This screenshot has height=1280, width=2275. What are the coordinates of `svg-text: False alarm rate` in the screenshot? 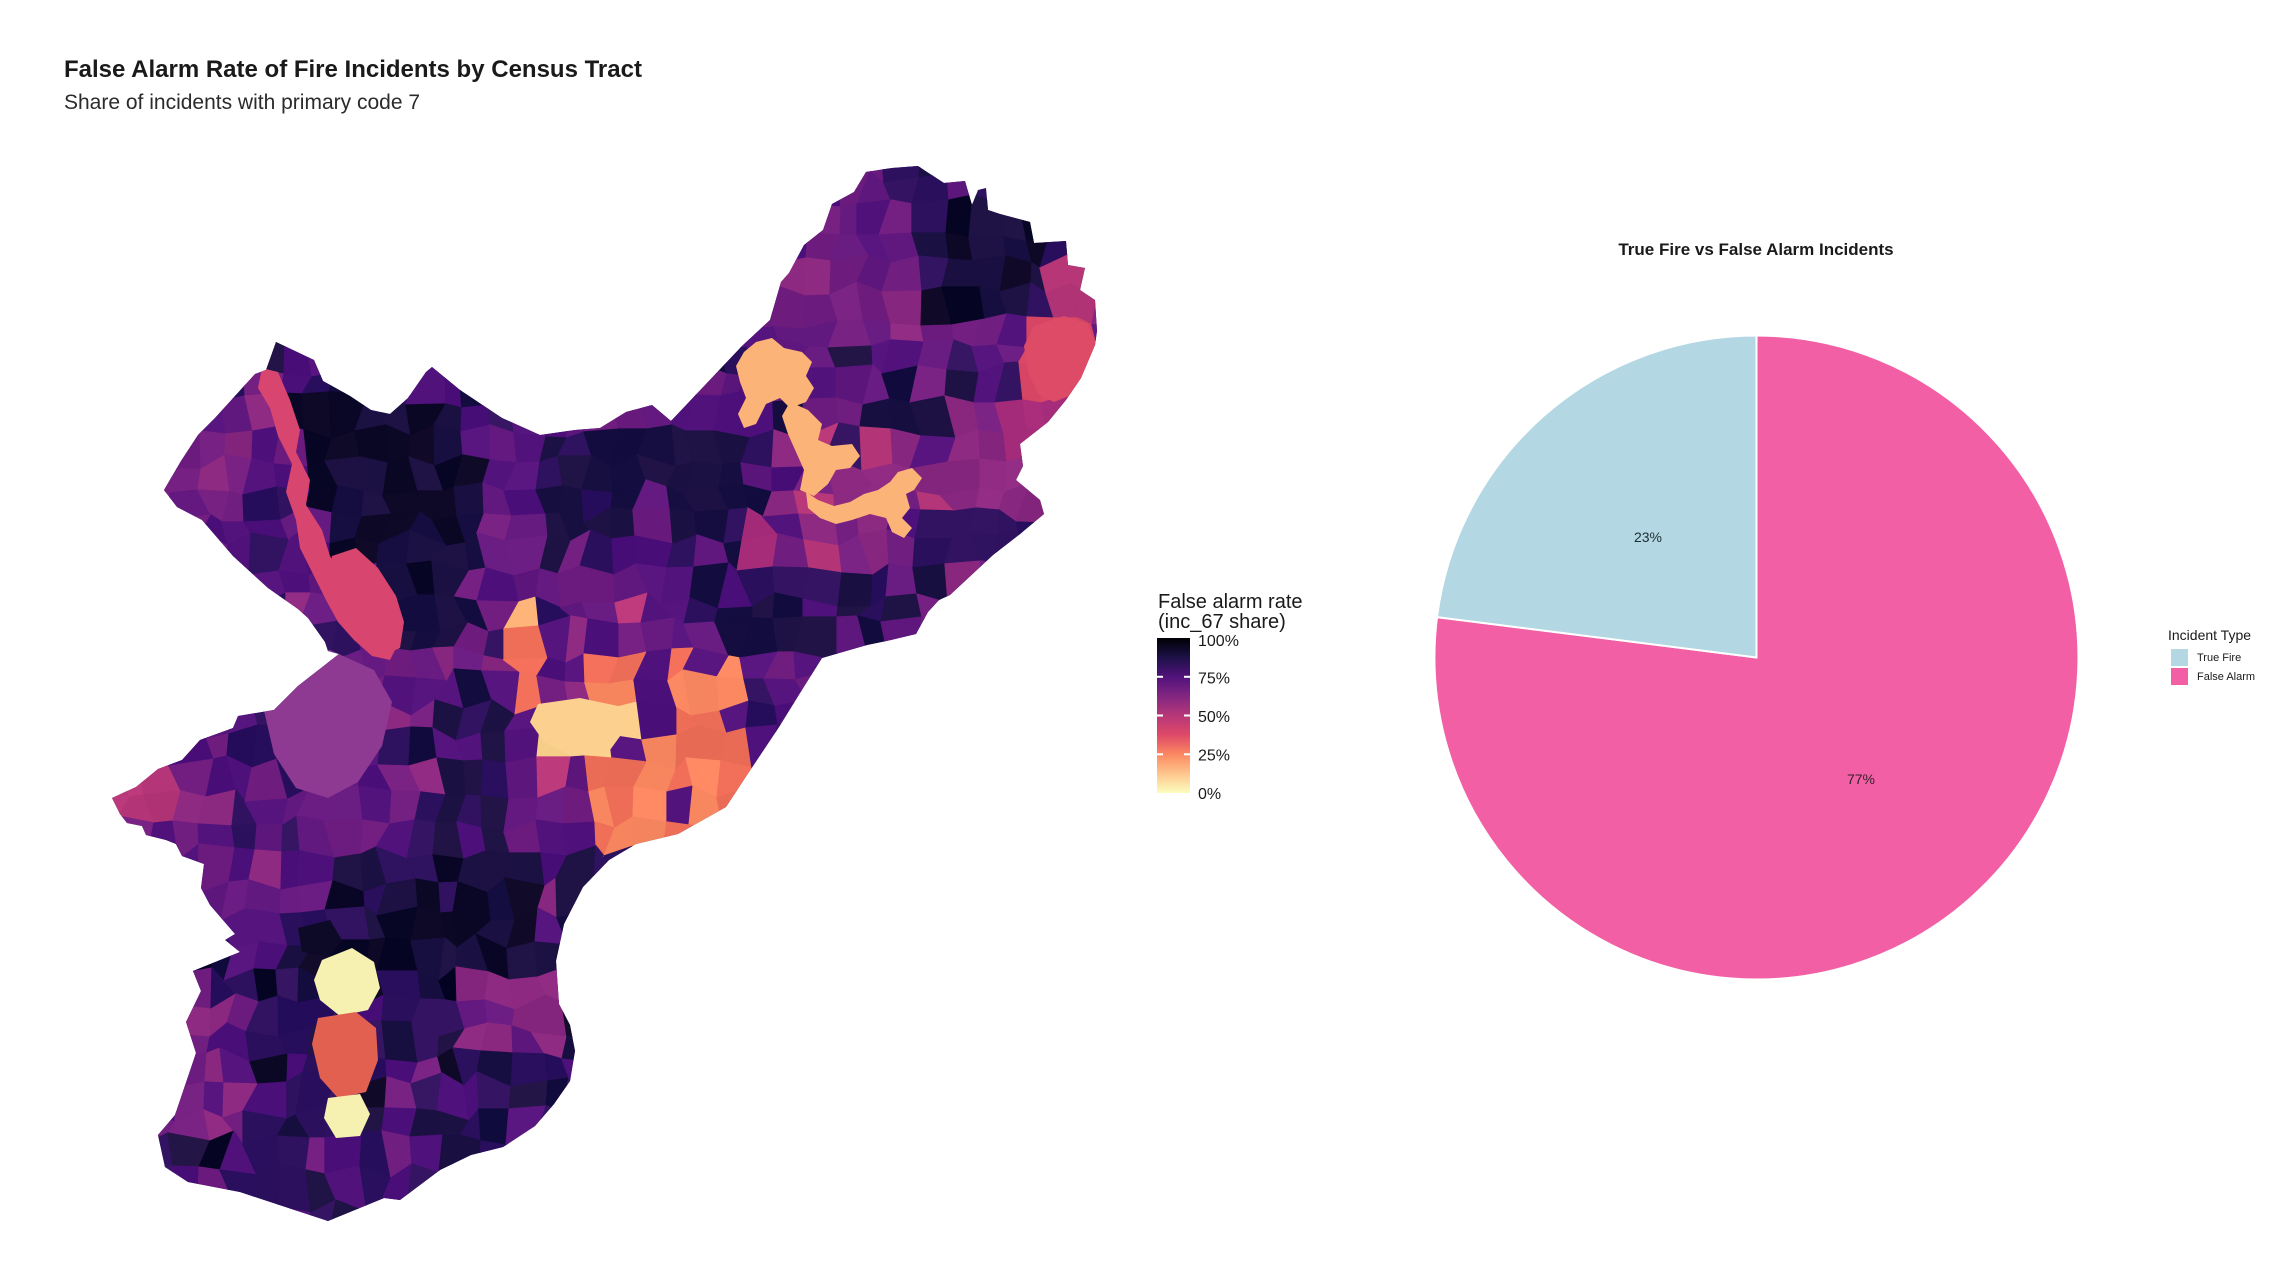 It's located at (1230, 602).